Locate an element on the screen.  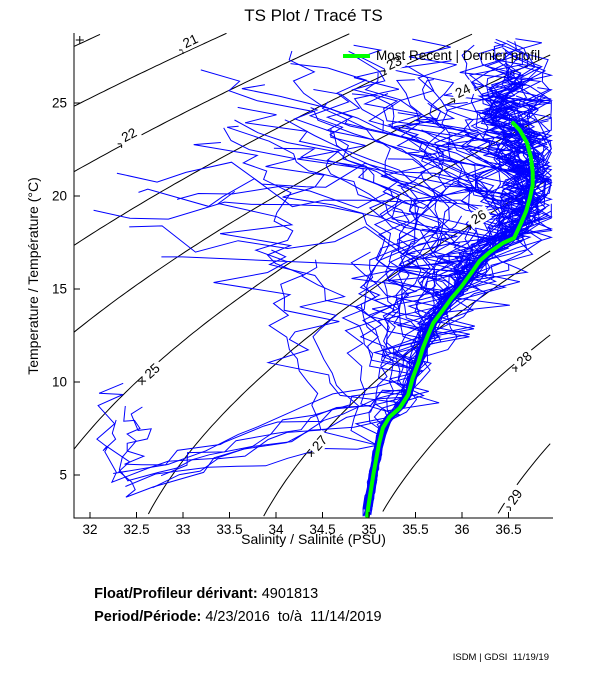
legend-label: Most Recent | Dernier profil is located at coordinates (458, 55).